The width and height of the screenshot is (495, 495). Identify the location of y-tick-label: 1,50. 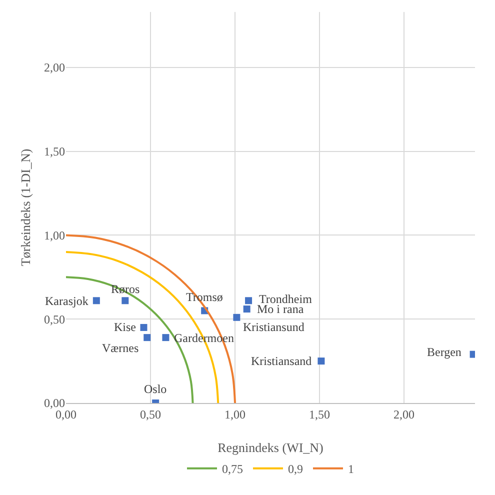
(54, 151).